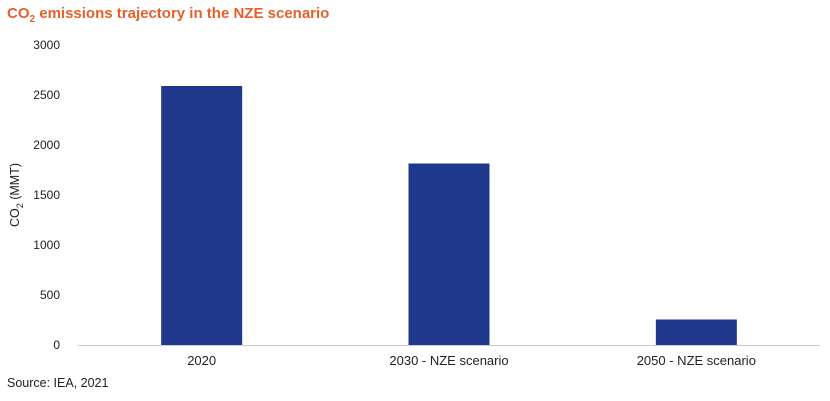 Image resolution: width=830 pixels, height=401 pixels. I want to click on y-tick-label: 3000, so click(46, 45).